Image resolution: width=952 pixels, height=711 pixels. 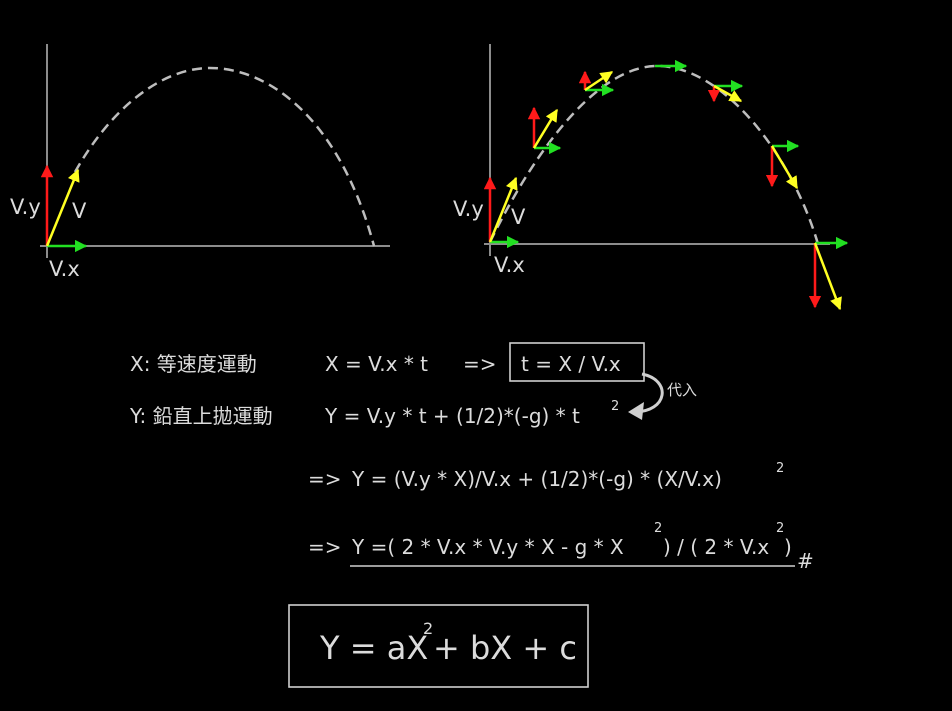 What do you see at coordinates (193, 364) in the screenshot?
I see `x-motion-label: X: 等速度運動` at bounding box center [193, 364].